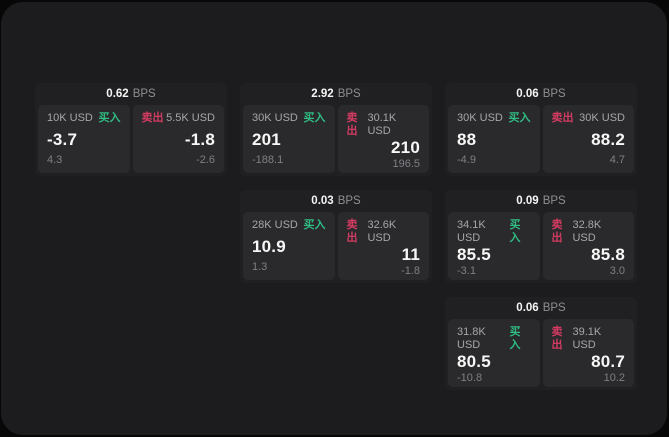  Describe the element at coordinates (336, 94) in the screenshot. I see `spread-header: 2.92 BPS` at that location.